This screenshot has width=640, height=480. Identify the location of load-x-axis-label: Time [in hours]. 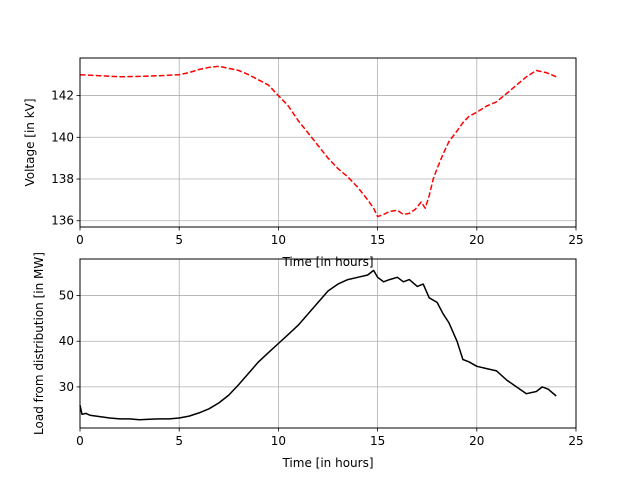
(327, 463).